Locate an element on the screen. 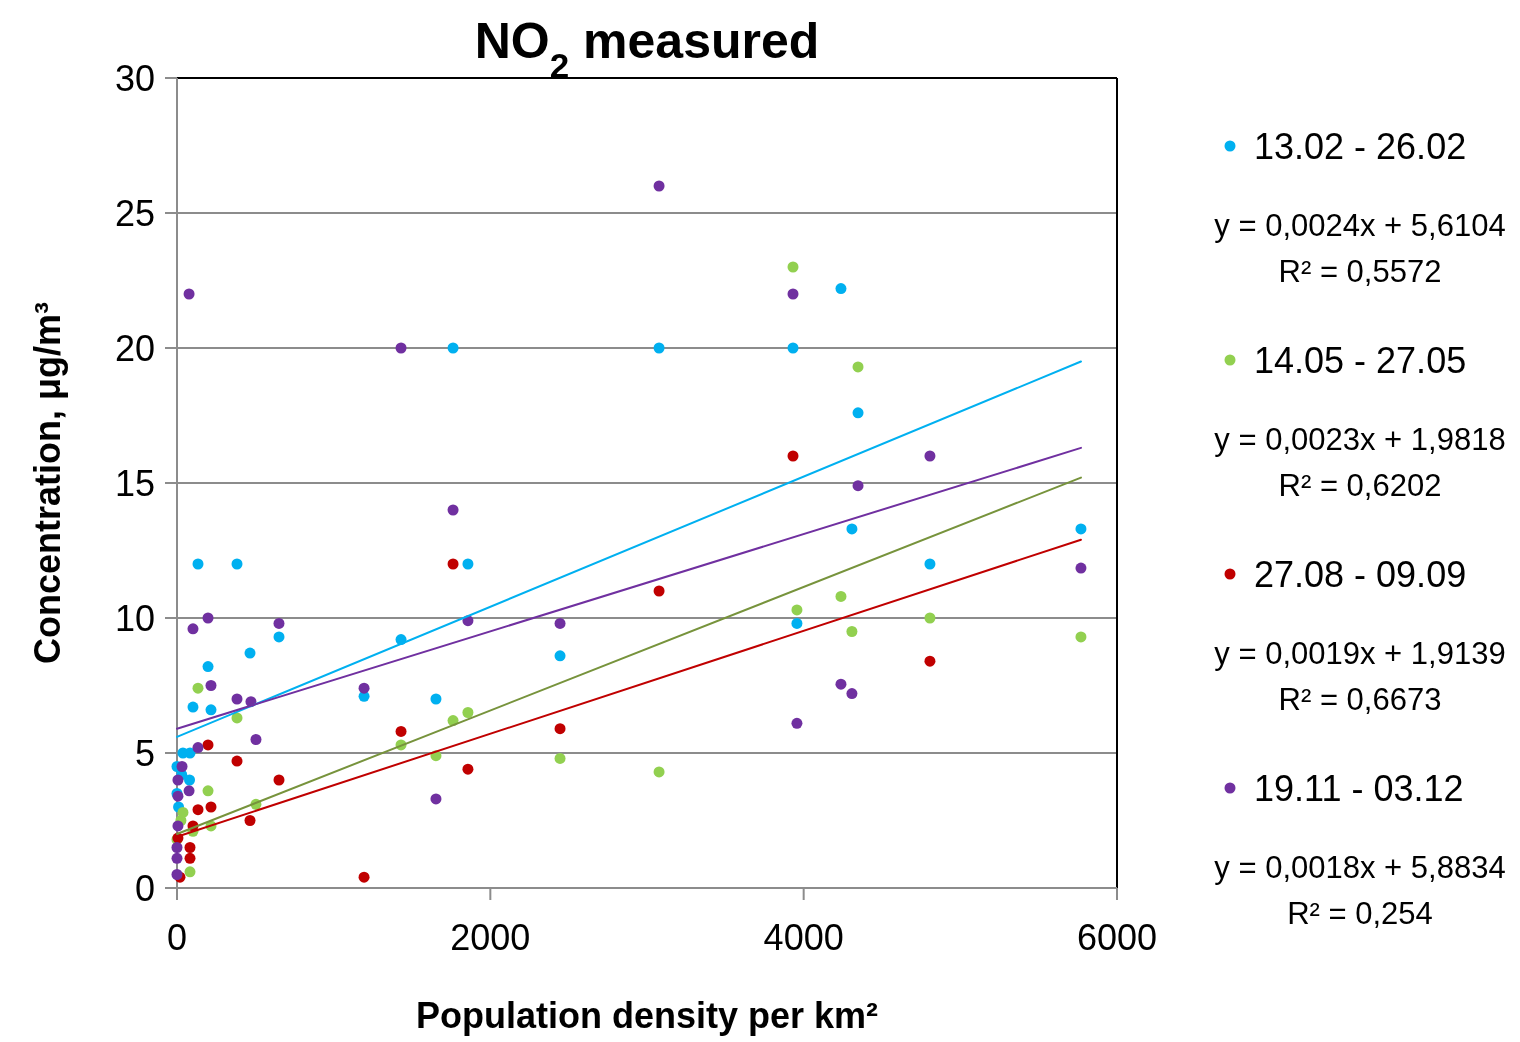 The width and height of the screenshot is (1520, 1042). y-tick-label: 15 is located at coordinates (134, 483).